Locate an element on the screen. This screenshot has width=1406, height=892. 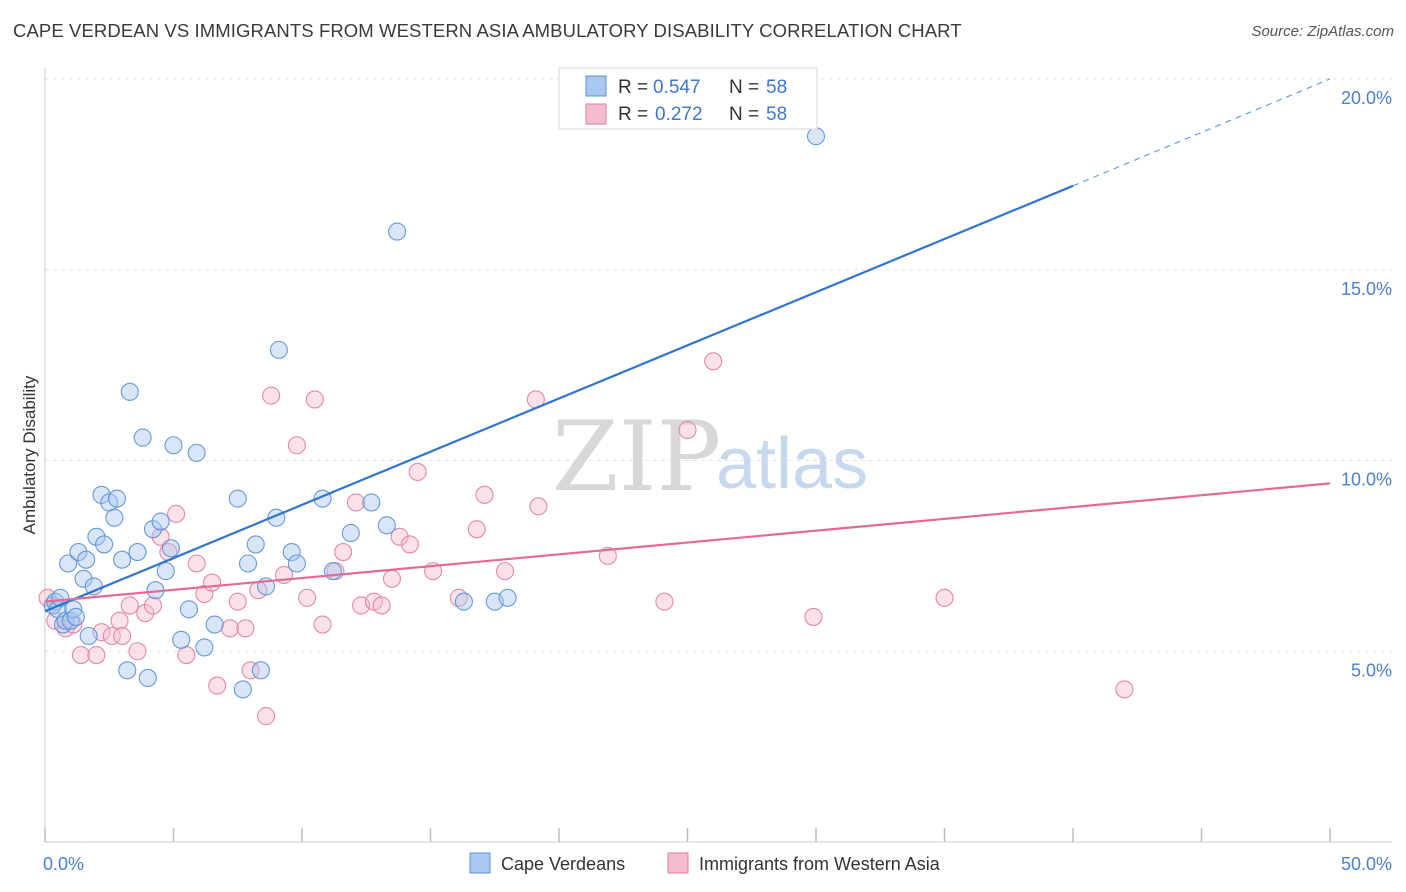
y-axis-title: Ambulatory Disability is located at coordinates (29, 454).